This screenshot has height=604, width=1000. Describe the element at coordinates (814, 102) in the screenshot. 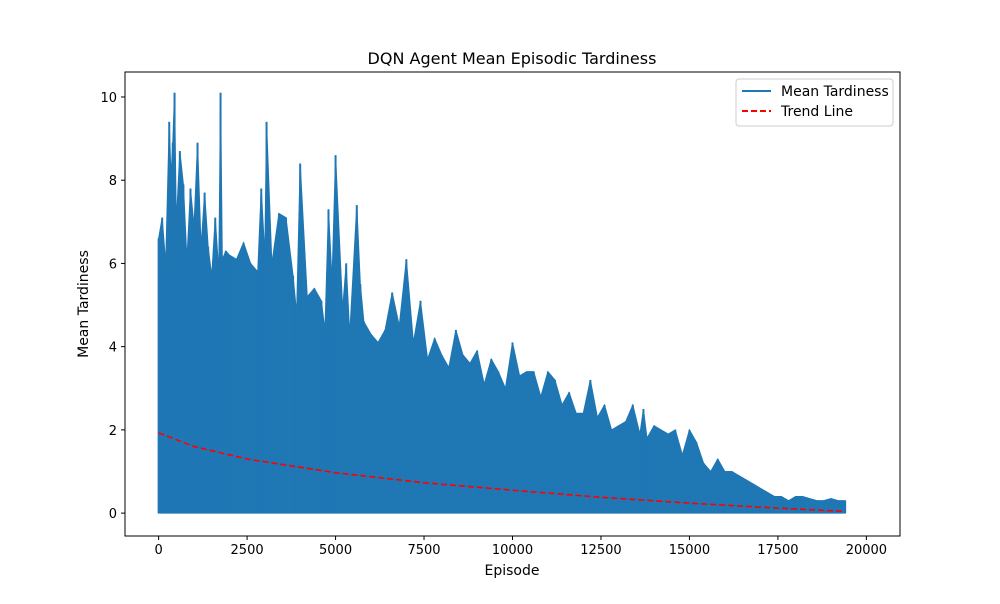

I see `legend: Mean Tardiness Trend Line` at that location.